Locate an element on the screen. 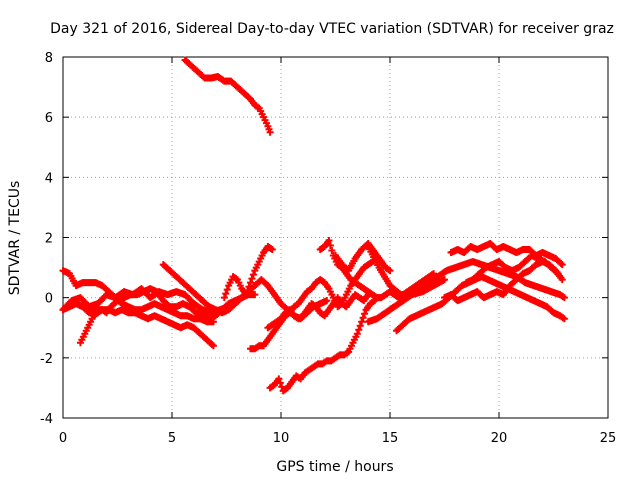 Image resolution: width=640 pixels, height=480 pixels. x-tick-label: 15 is located at coordinates (390, 438).